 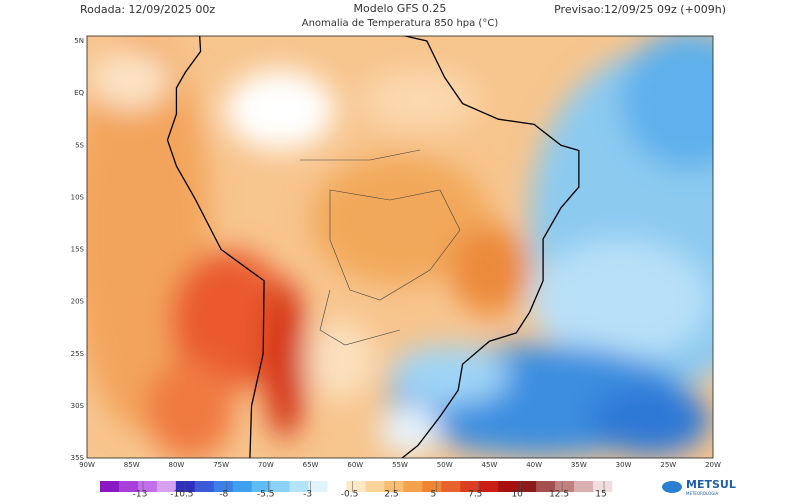 I want to click on lat-label: 10S, so click(x=78, y=197).